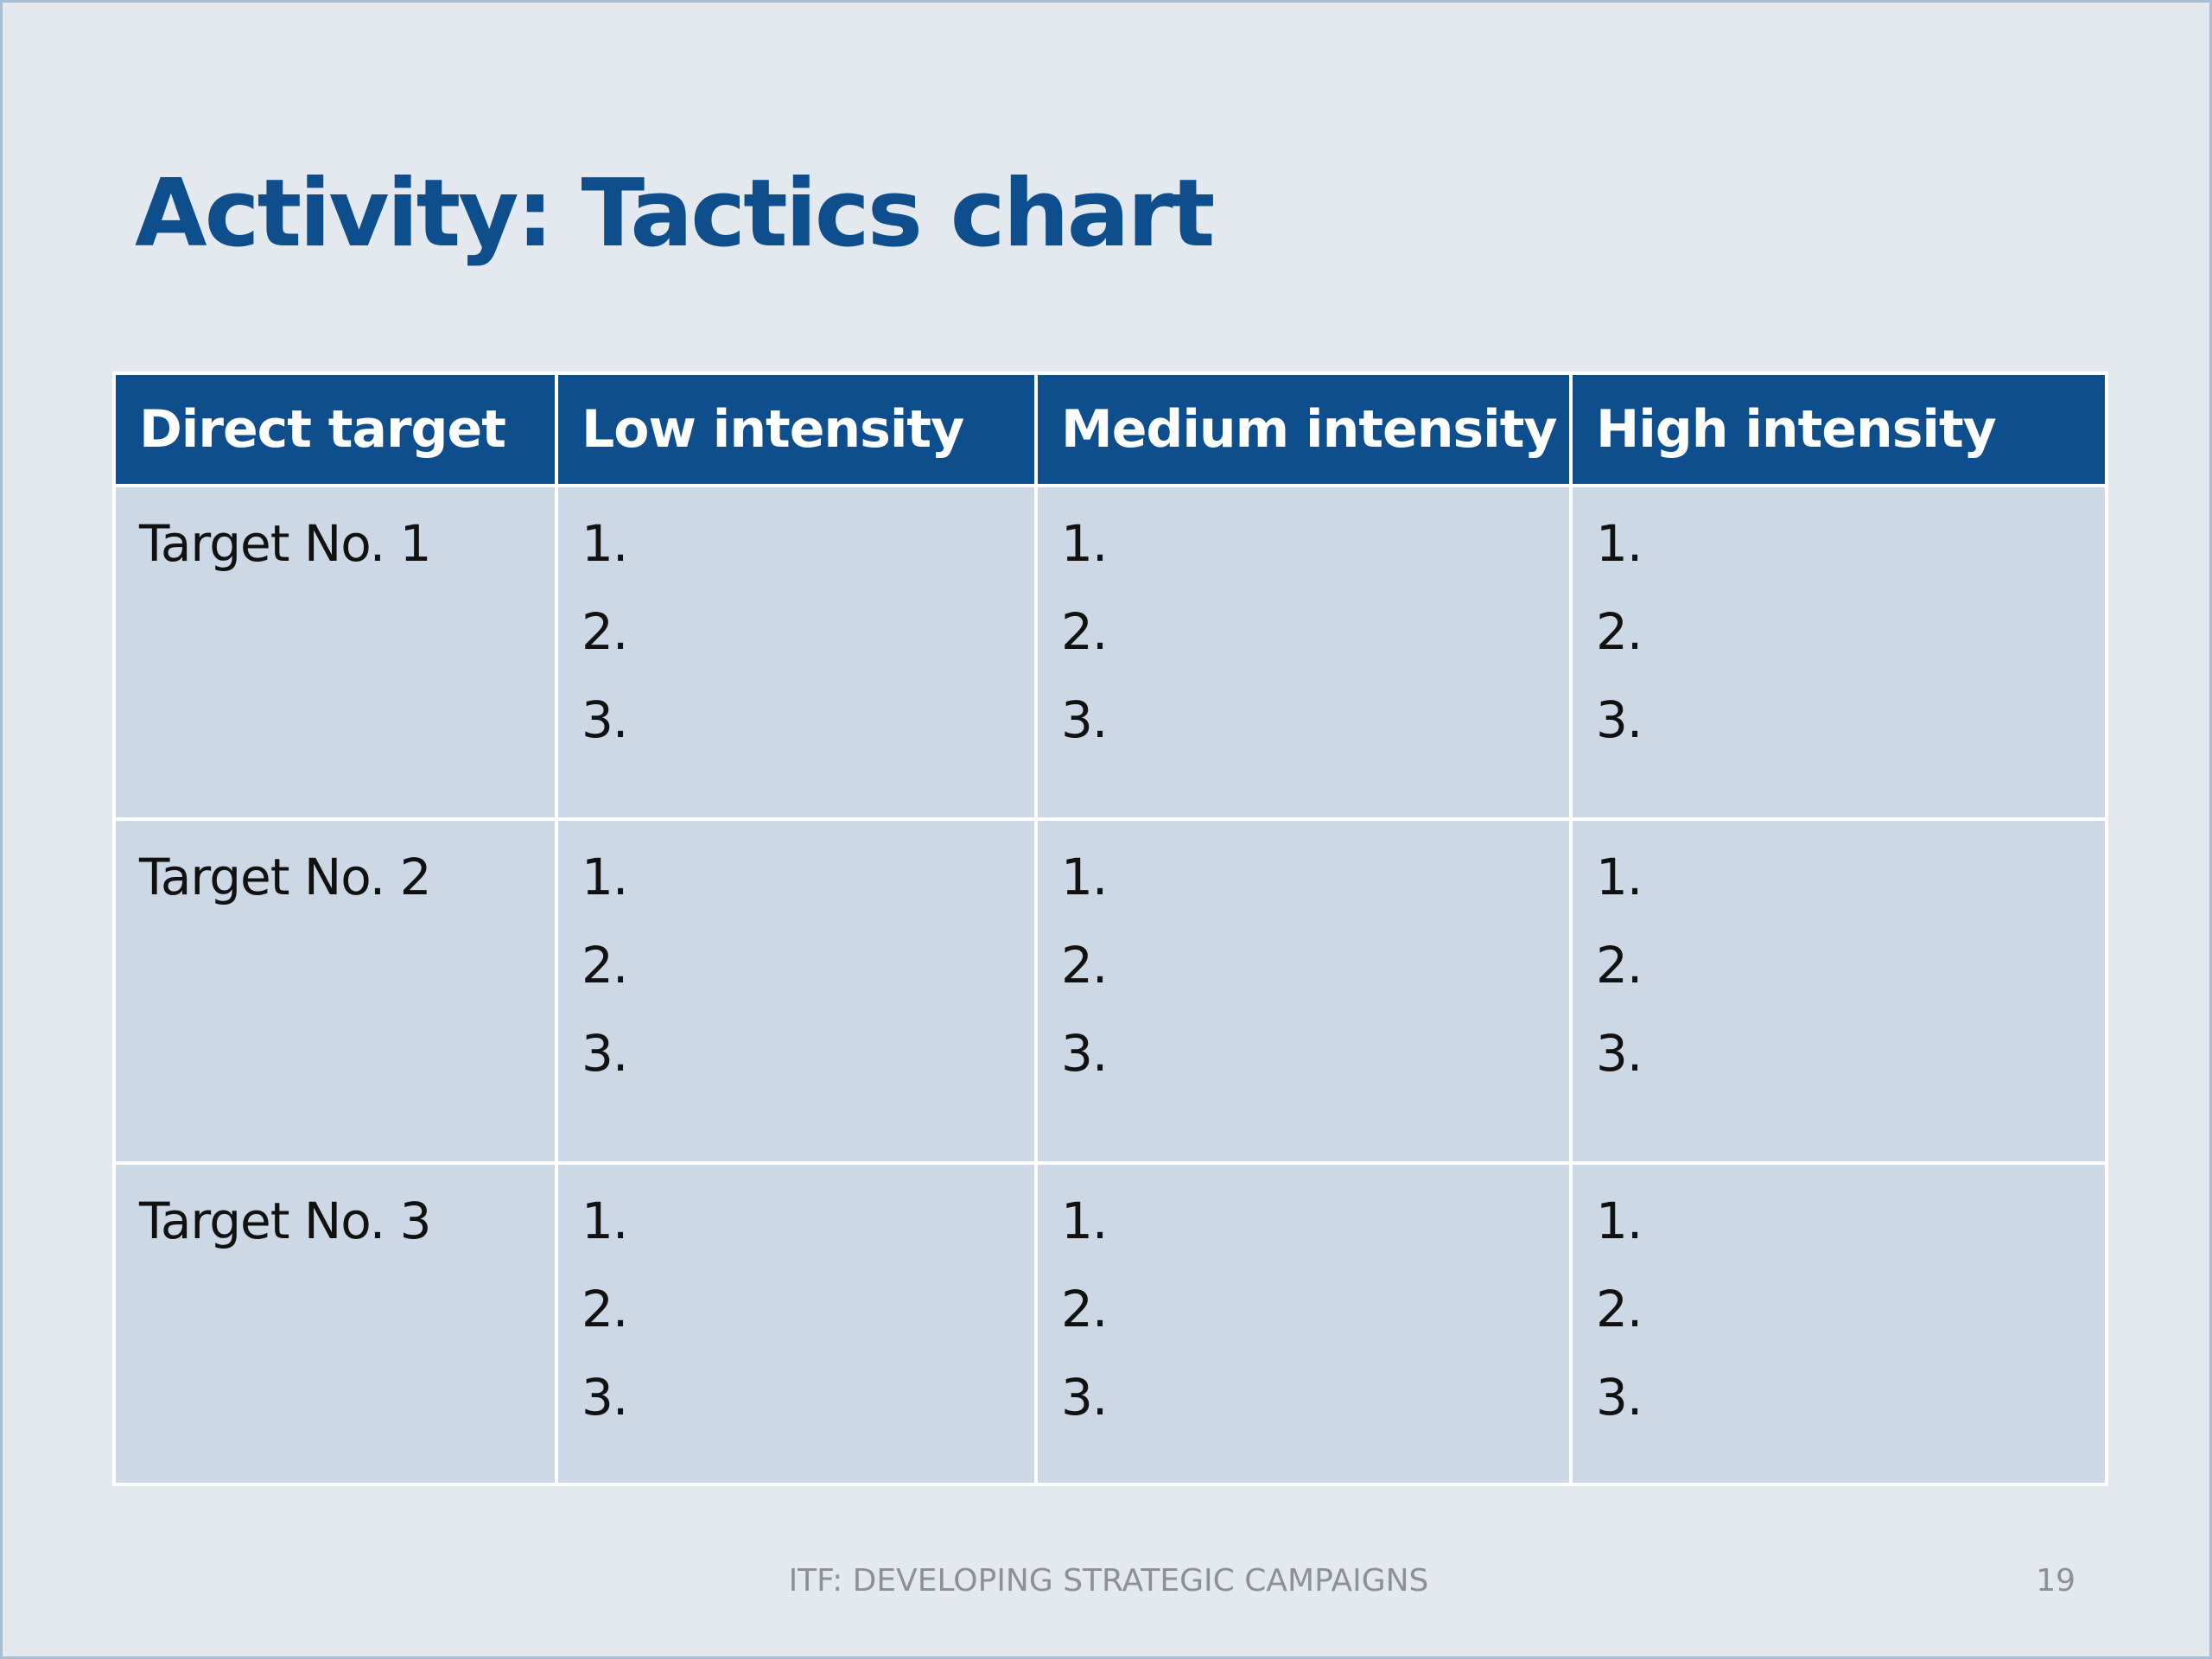  I want to click on header-high-intensity: High intensity, so click(1838, 429).